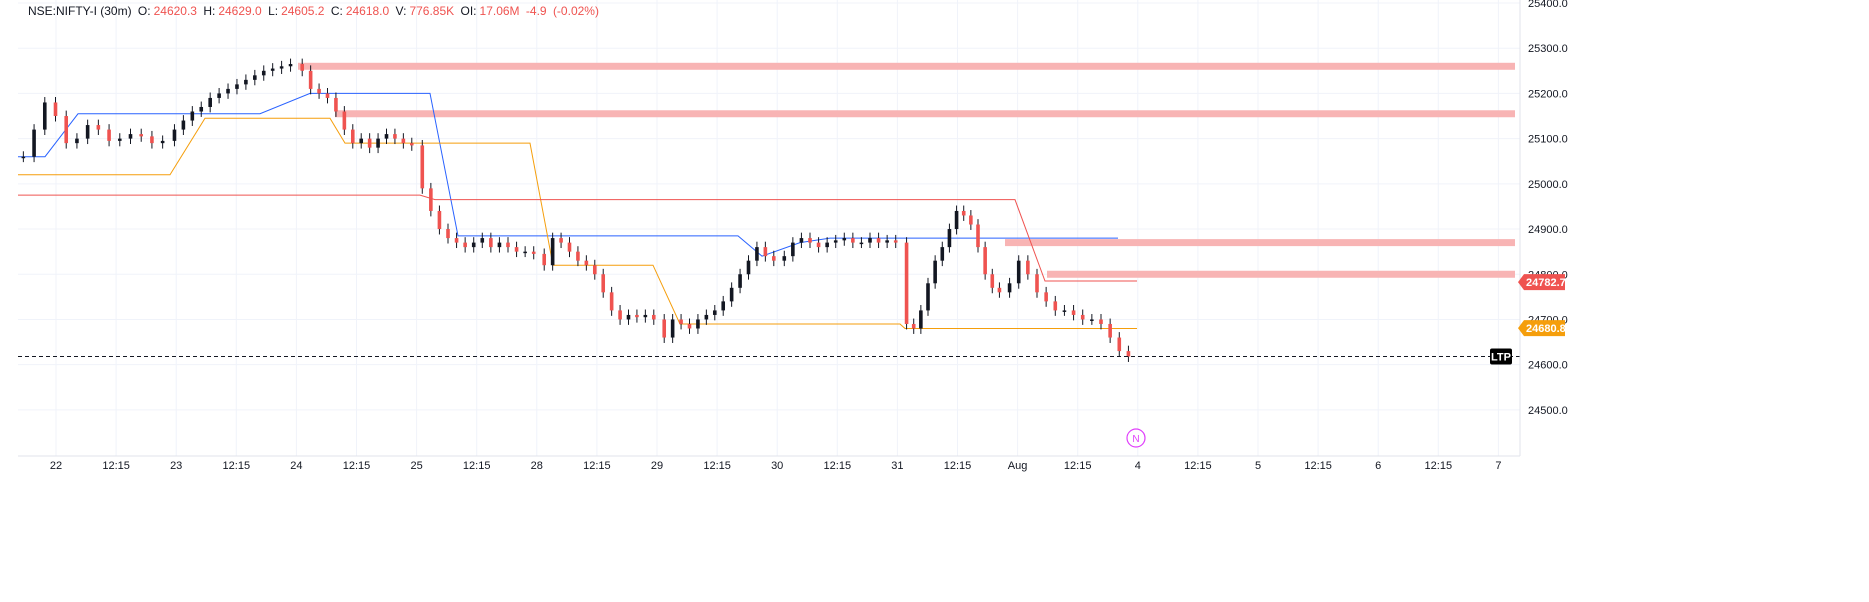  Describe the element at coordinates (1378, 466) in the screenshot. I see `time-tick-label: 6` at that location.